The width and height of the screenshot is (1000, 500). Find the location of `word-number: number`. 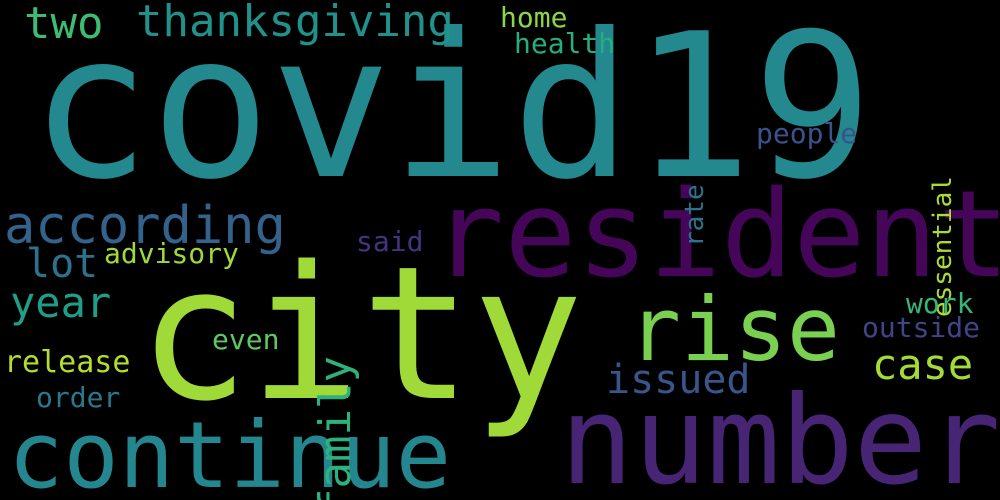

word-number: number is located at coordinates (780, 435).